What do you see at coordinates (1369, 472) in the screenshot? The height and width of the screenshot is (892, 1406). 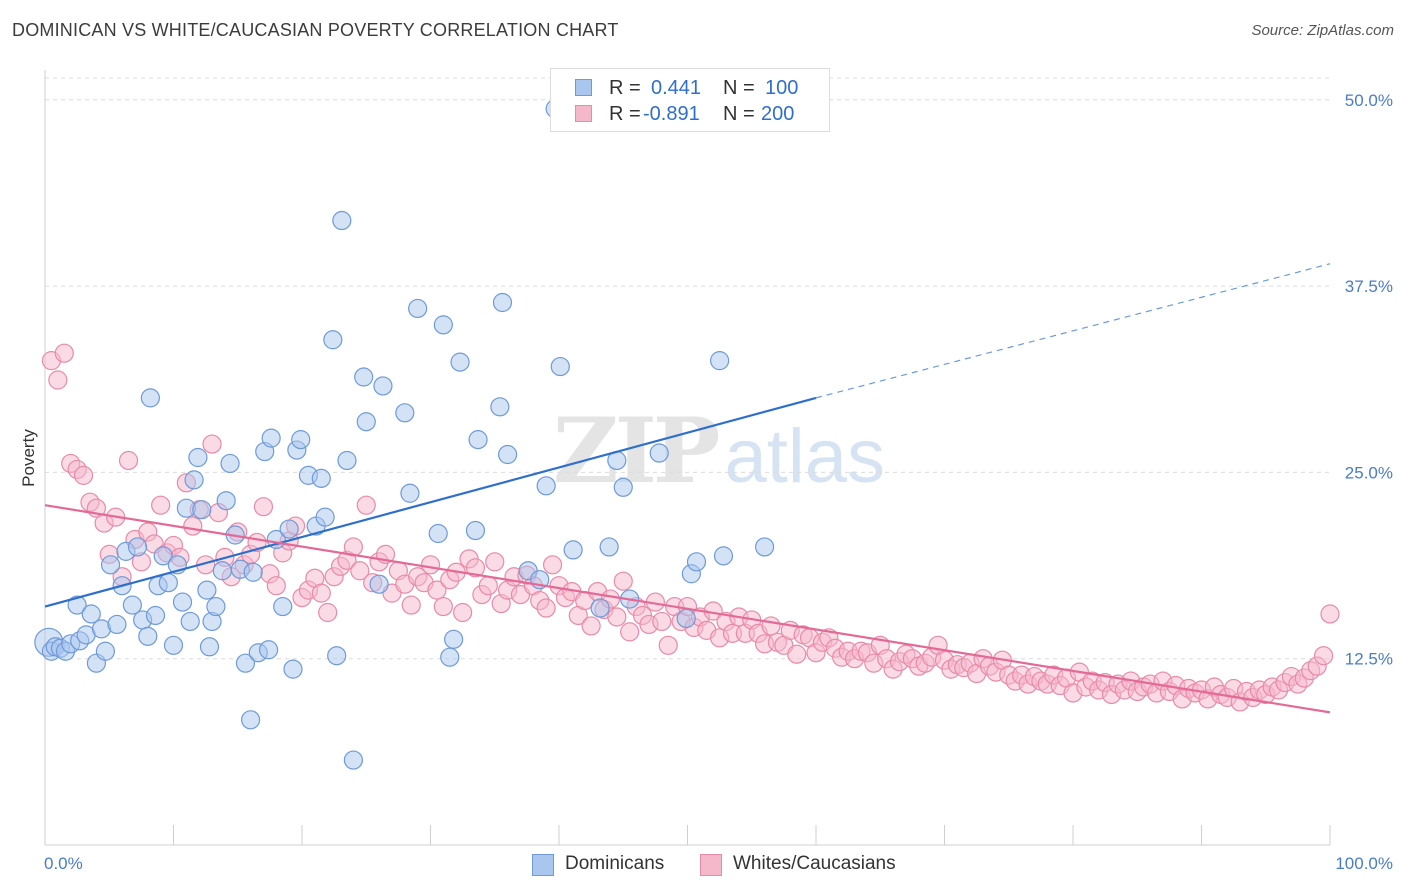 I see `y-tick-label: 25.0%` at bounding box center [1369, 472].